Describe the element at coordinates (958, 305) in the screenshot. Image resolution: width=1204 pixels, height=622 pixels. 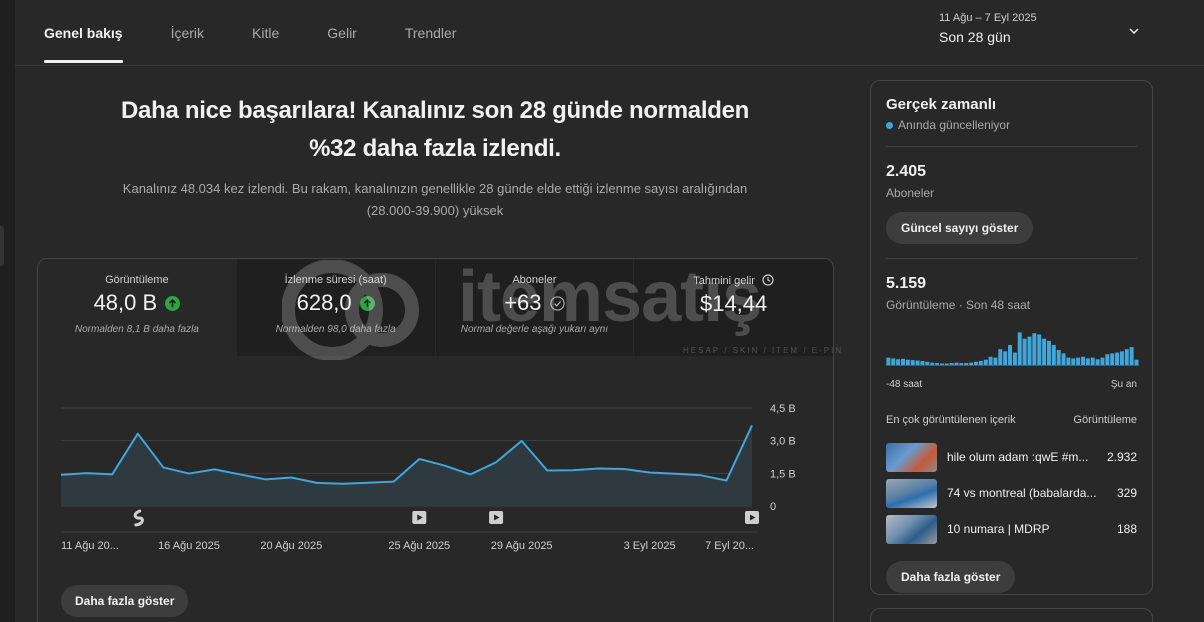
I see `realtime-views-label: Görüntüleme · Son 48 saat` at that location.